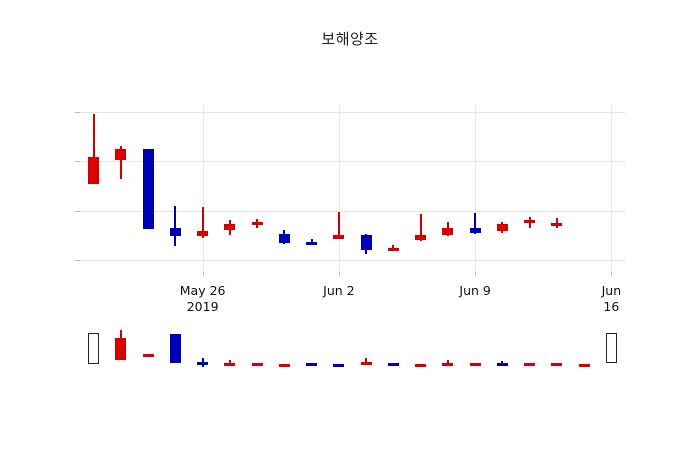 Image resolution: width=700 pixels, height=450 pixels. Describe the element at coordinates (339, 290) in the screenshot. I see `x-tick-label: Jun 2` at that location.